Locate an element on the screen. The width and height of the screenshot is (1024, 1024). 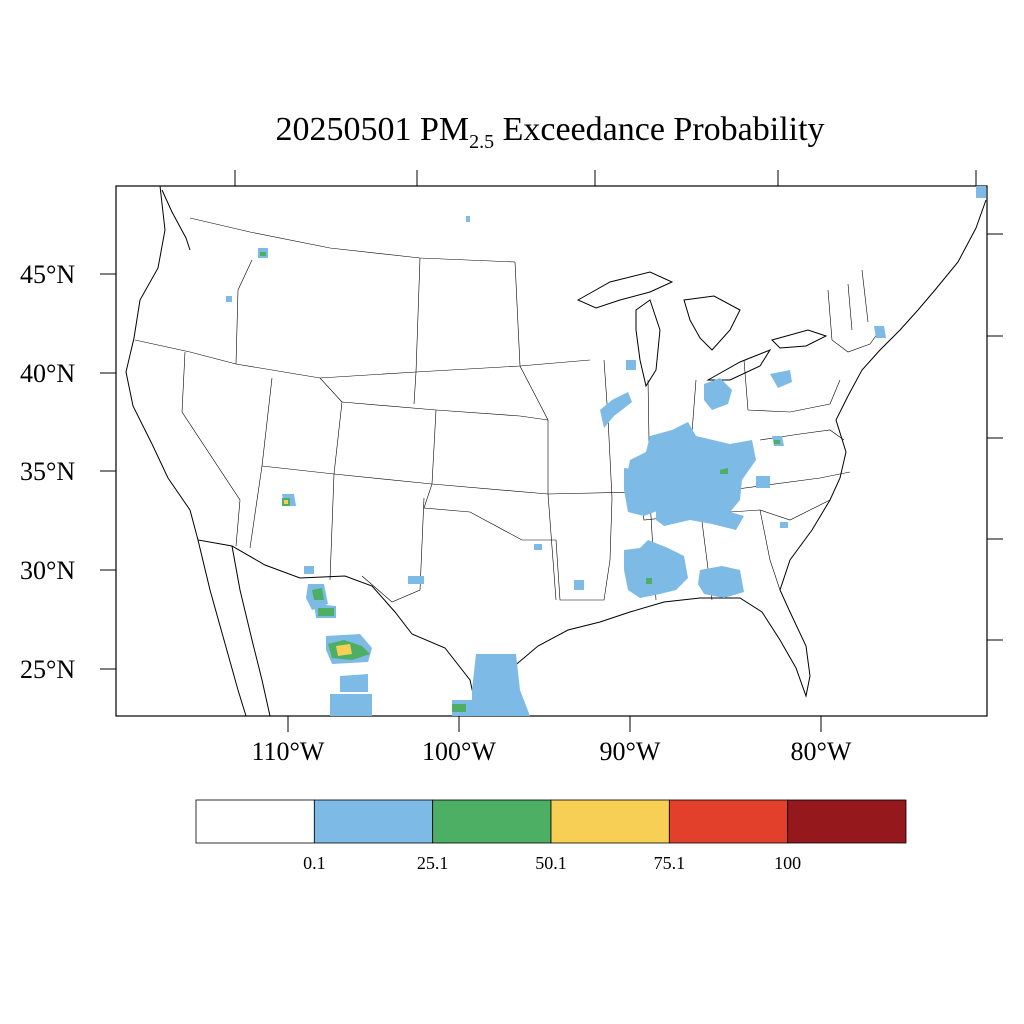
lat-label-30: 30°N is located at coordinates (47, 570).